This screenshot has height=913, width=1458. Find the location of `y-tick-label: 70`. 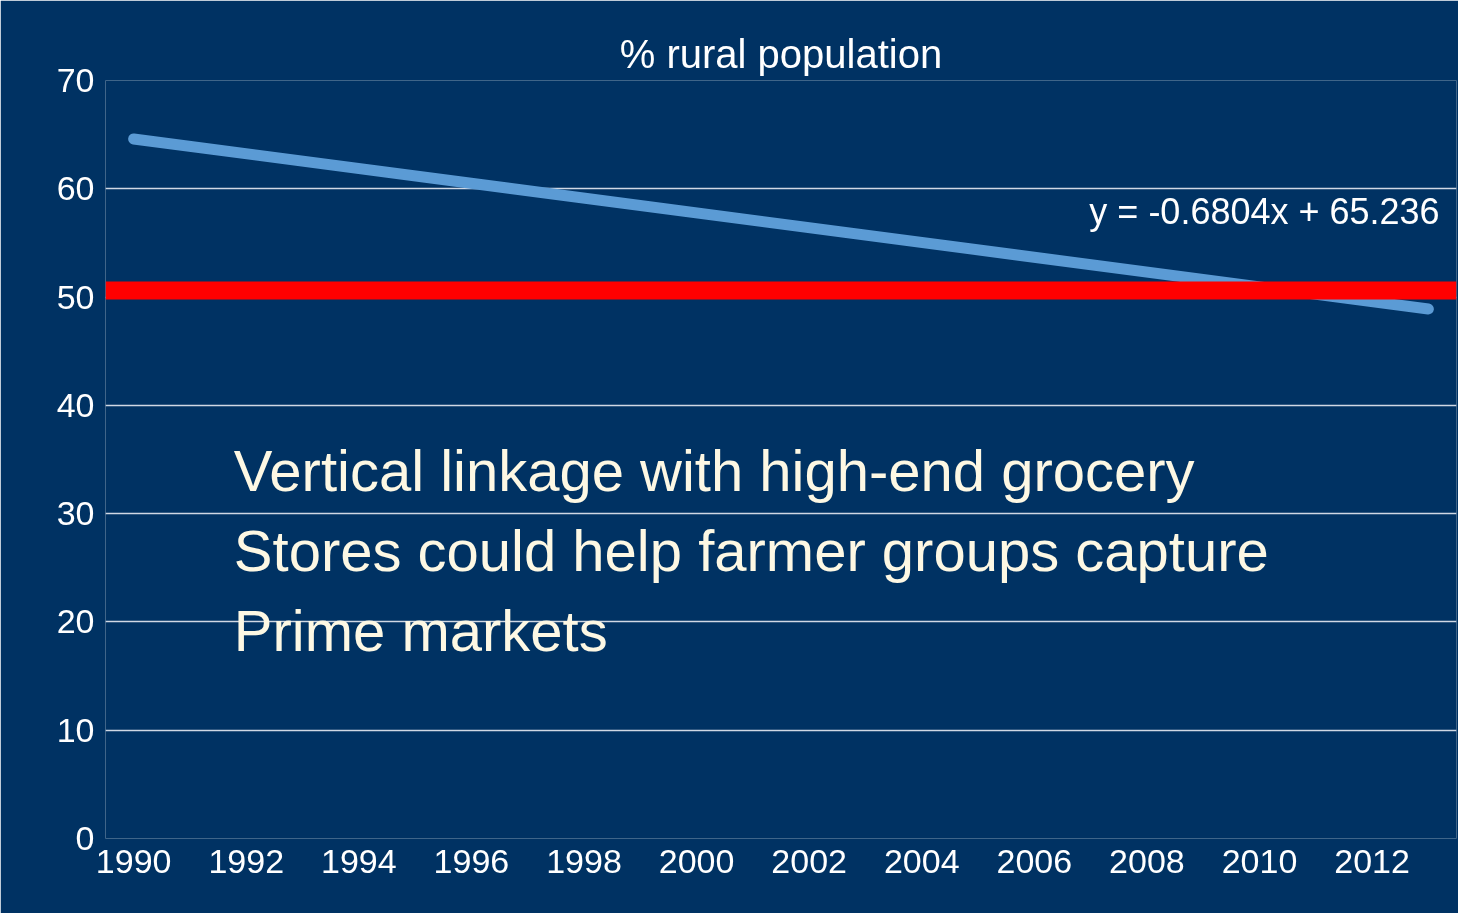

y-tick-label: 70 is located at coordinates (75, 80).